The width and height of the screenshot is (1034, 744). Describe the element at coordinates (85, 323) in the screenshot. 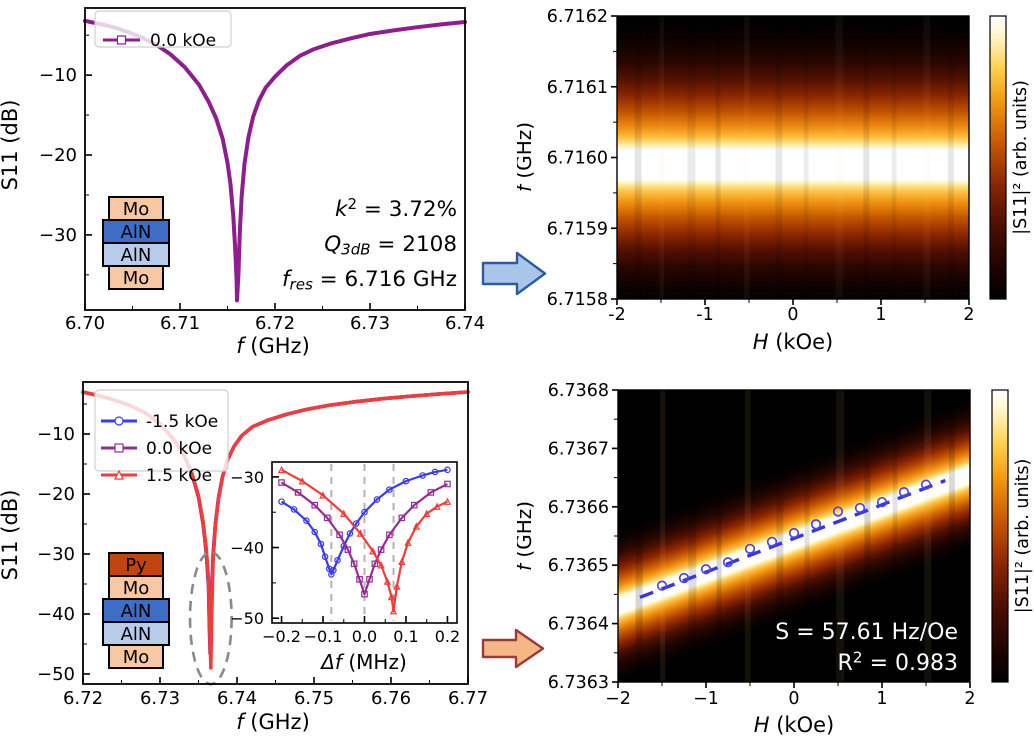

I see `x-tick-label: 6.70` at that location.